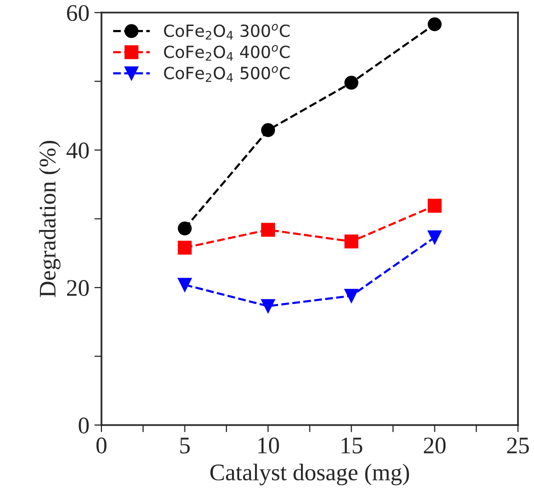  I want to click on legend-label: CoFe$_{2}$O$_{4}$ 300$^{o}$C, so click(227, 32).